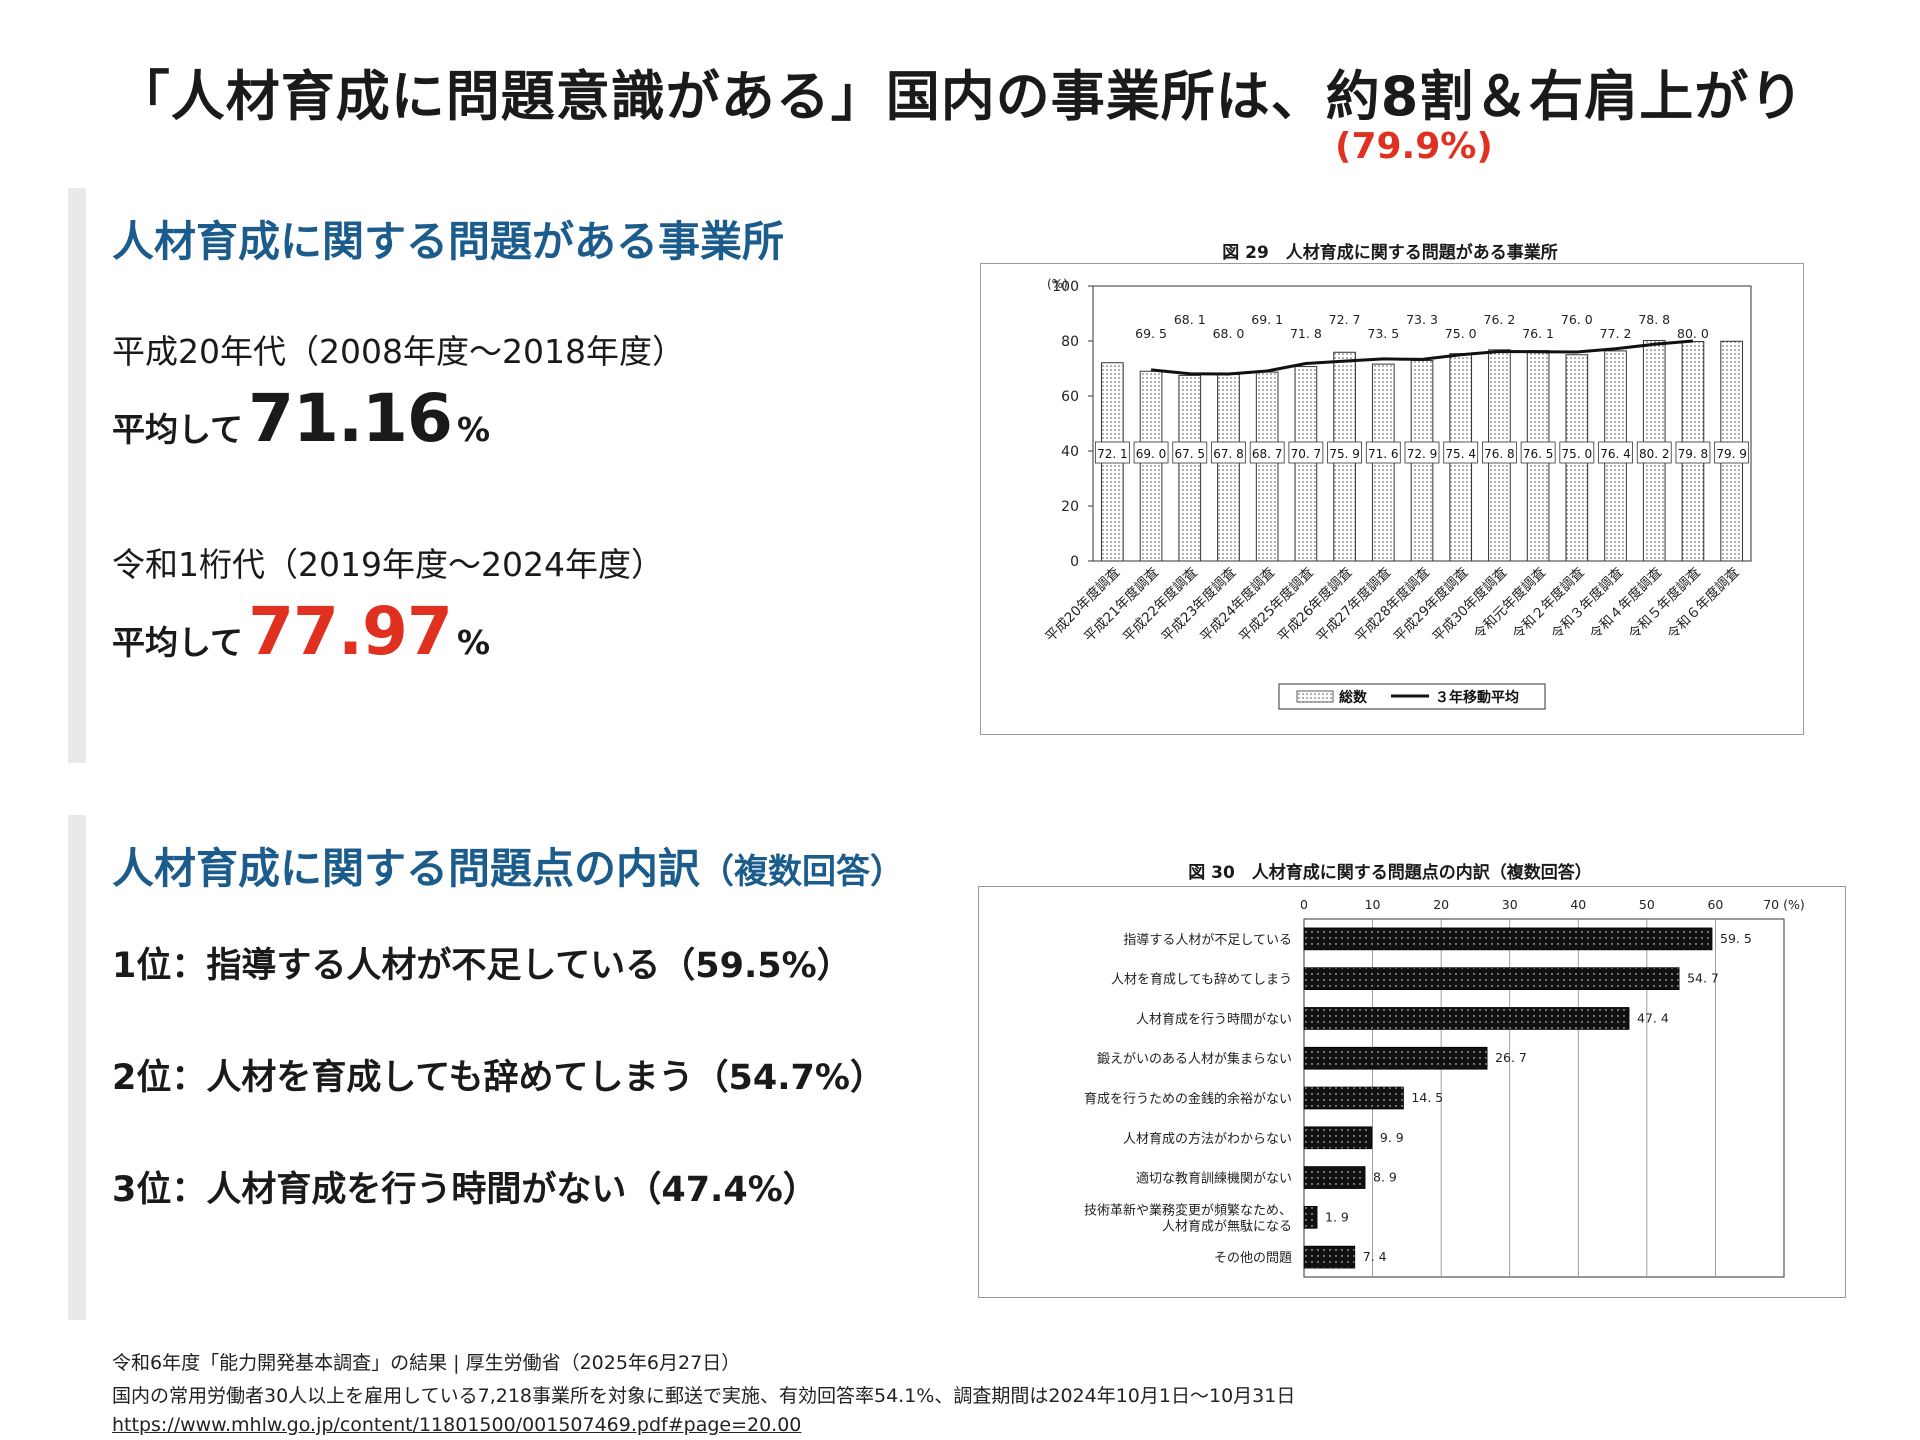 The width and height of the screenshot is (1920, 1440). Describe the element at coordinates (1188, 1099) in the screenshot. I see `y-category-label: 育成を行うための金銭的余裕がない` at that location.